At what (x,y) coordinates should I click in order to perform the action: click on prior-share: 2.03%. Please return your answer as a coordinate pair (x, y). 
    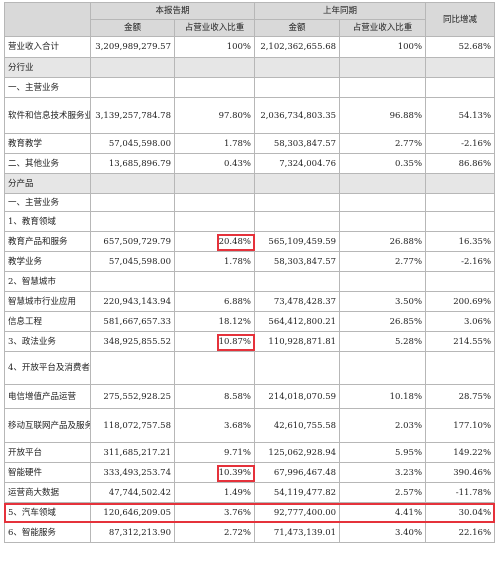
    Looking at the image, I should click on (383, 425).